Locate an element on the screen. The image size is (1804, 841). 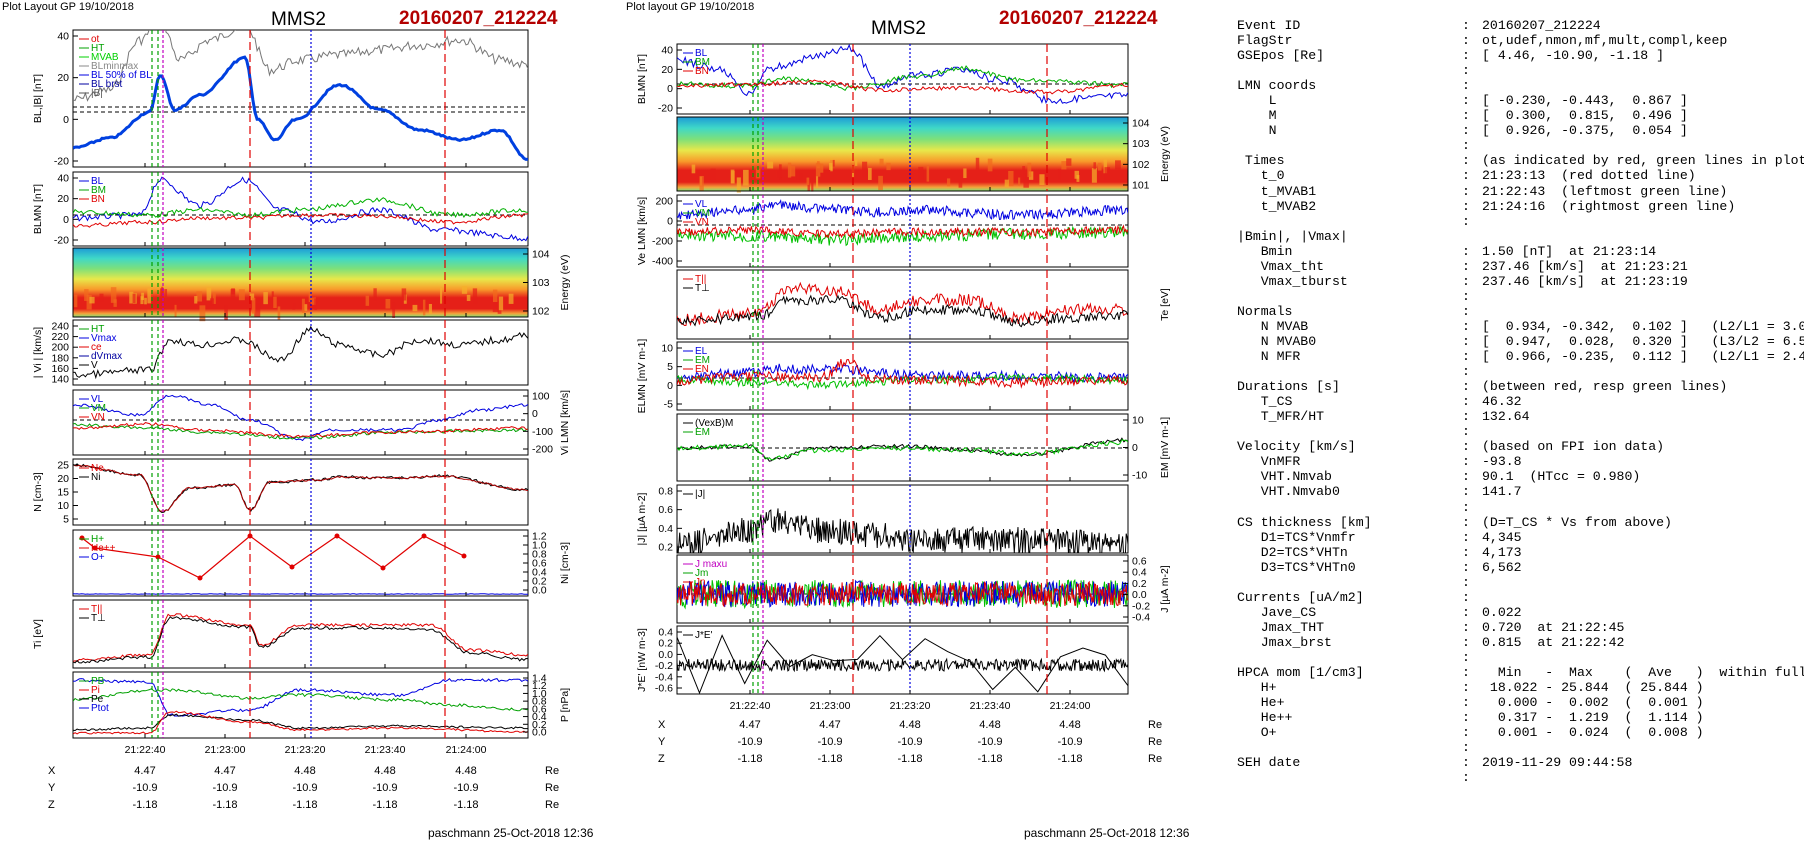
y-tick-label: 104 is located at coordinates (1141, 124).